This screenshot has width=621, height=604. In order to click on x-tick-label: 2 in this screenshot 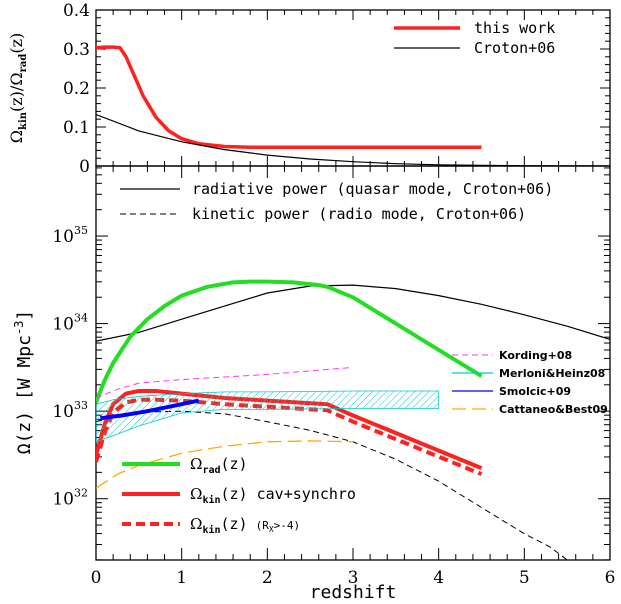, I will do `click(267, 578)`.